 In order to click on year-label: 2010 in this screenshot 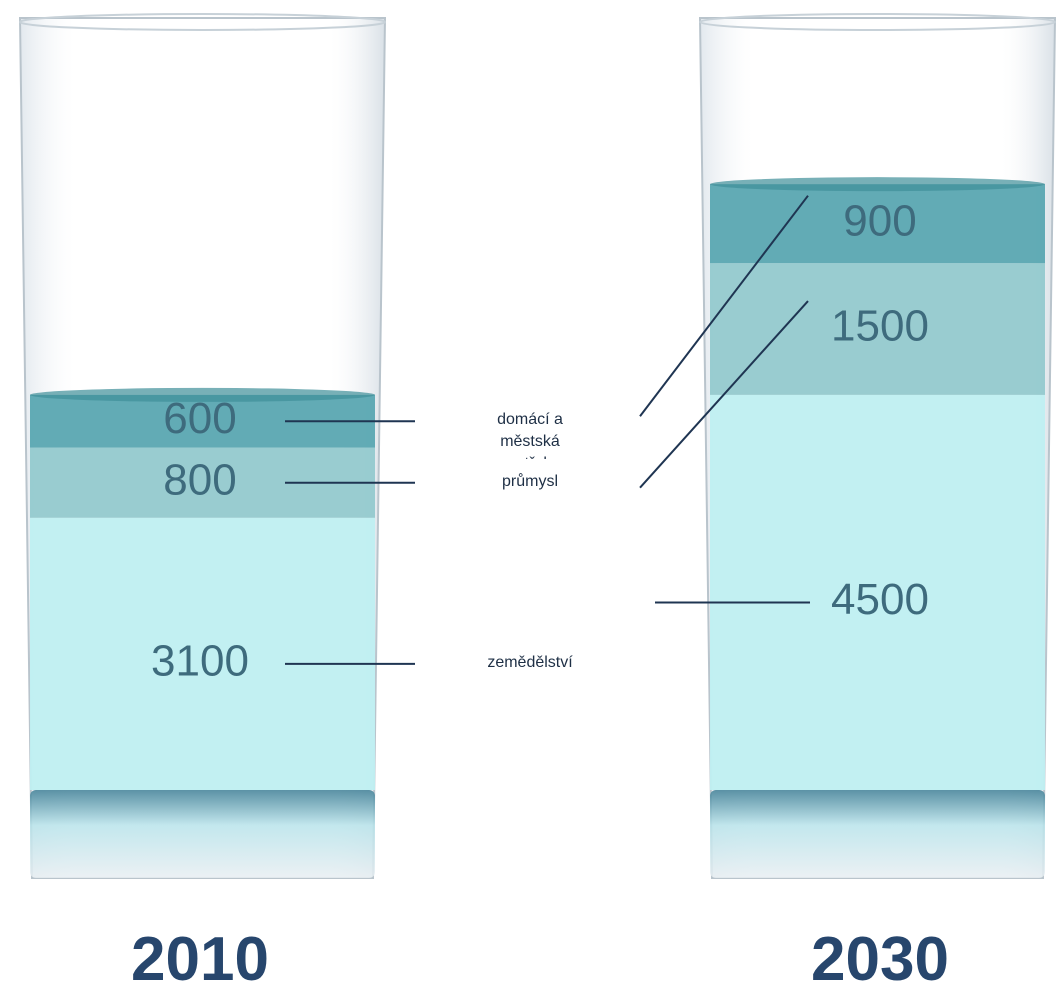, I will do `click(200, 957)`.